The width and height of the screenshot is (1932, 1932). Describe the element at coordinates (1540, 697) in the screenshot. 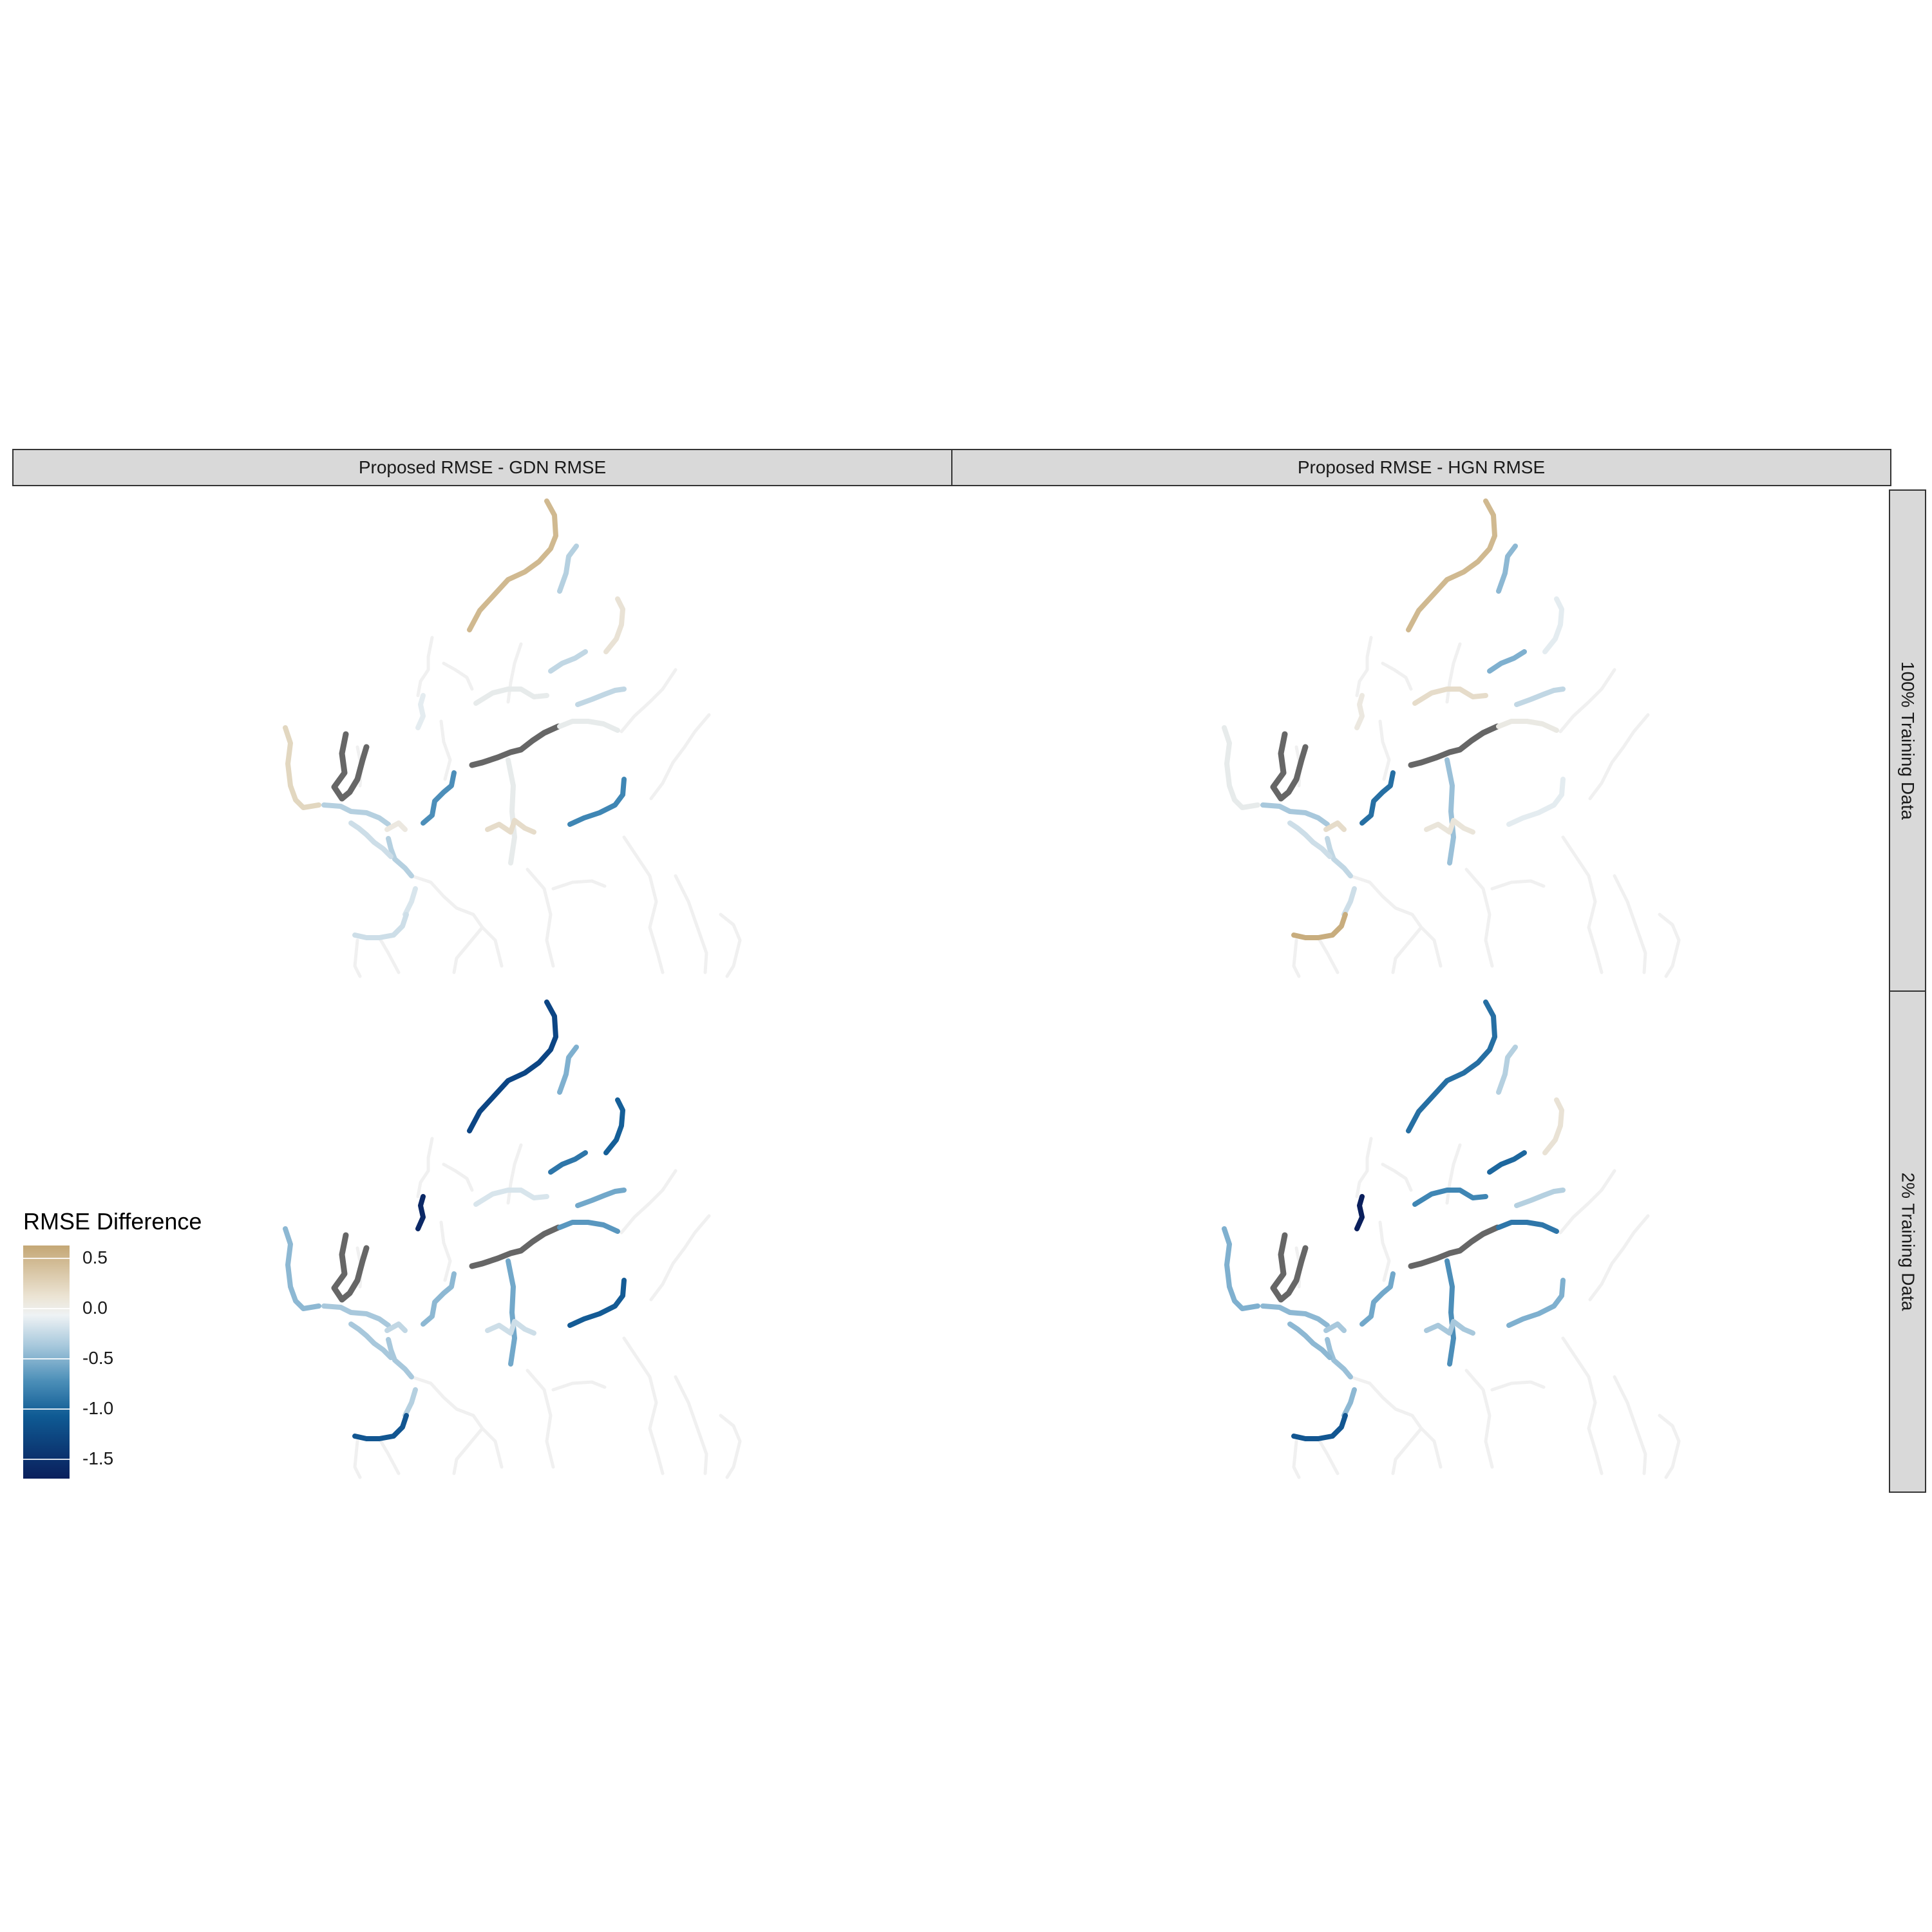

I see `river-segment-e2` at that location.